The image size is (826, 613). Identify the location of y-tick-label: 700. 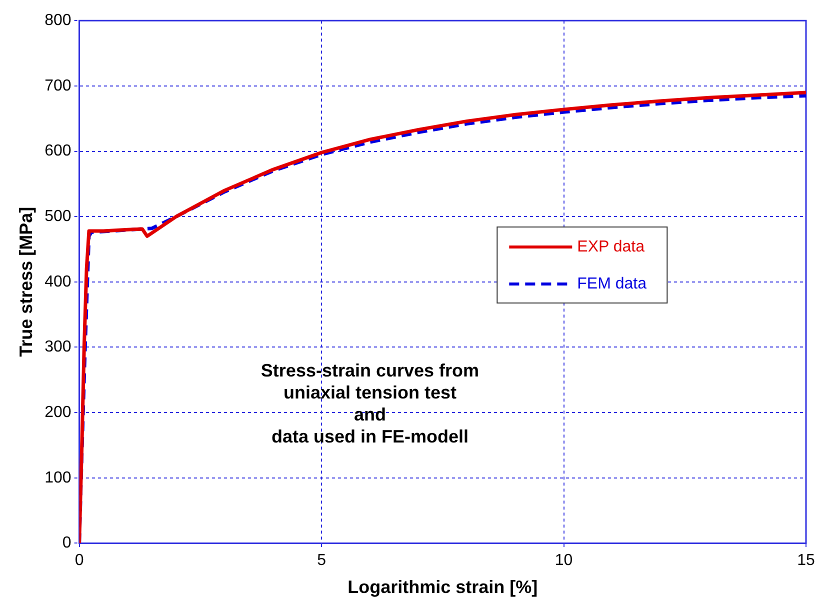
(58, 85).